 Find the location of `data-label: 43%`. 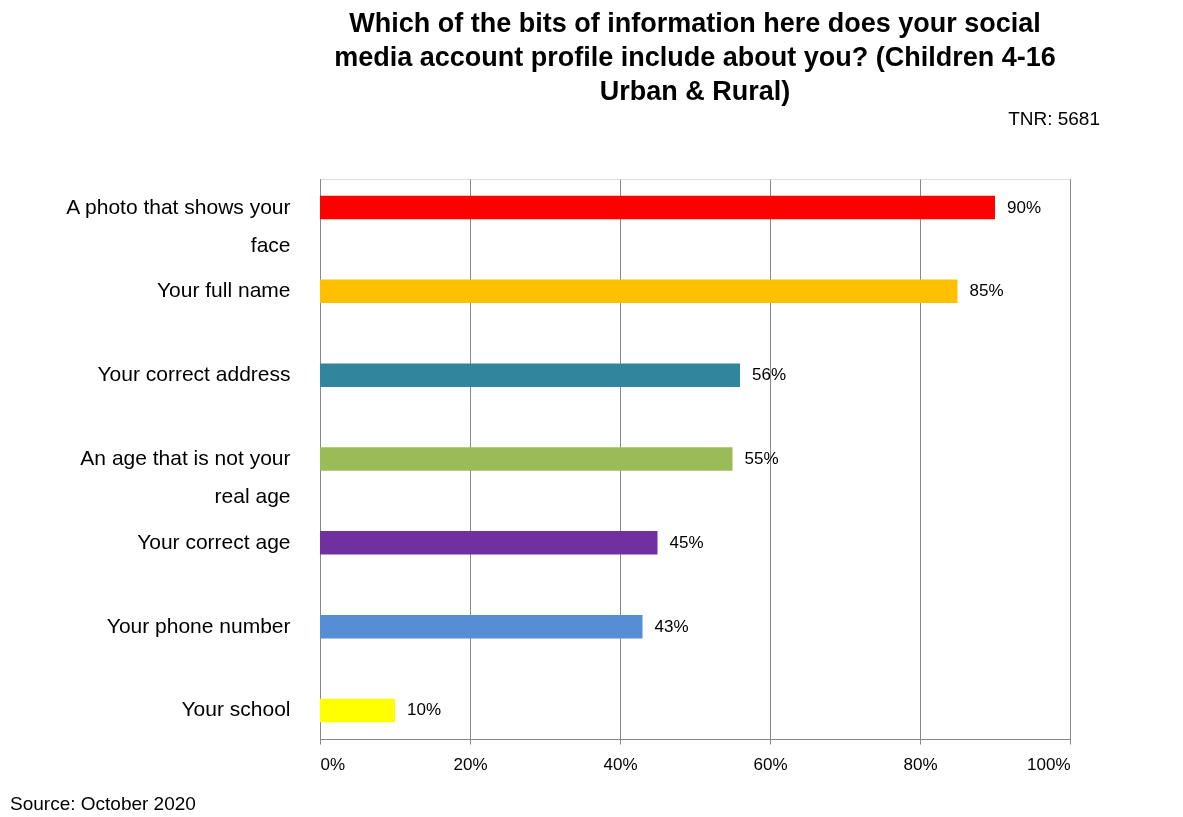

data-label: 43% is located at coordinates (671, 626).